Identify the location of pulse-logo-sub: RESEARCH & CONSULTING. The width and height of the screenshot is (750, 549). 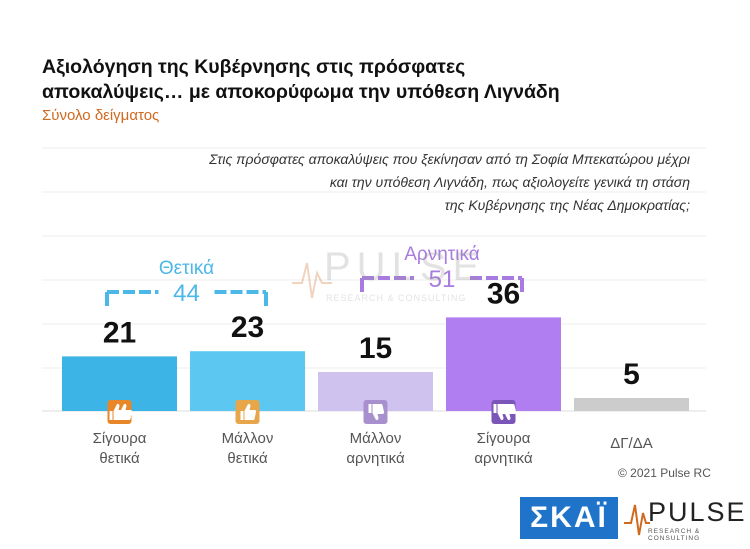
(674, 535).